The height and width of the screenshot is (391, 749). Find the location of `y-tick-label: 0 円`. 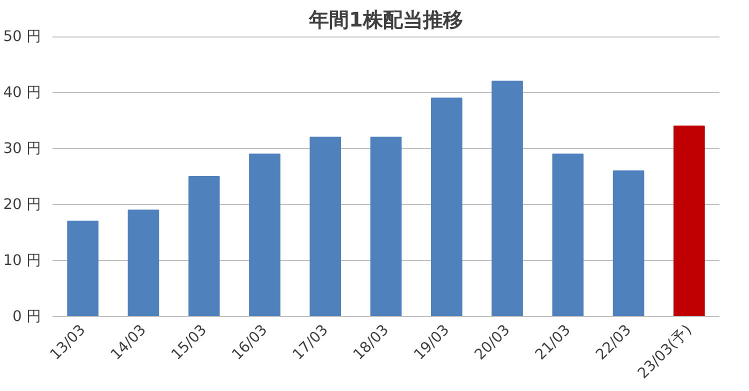

y-tick-label: 0 円 is located at coordinates (27, 316).